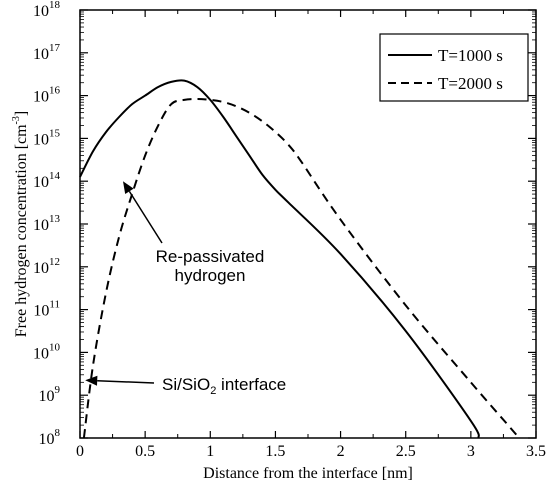 This screenshot has width=552, height=484. Describe the element at coordinates (47, 95) in the screenshot. I see `y-tick-label: 10¹⁶` at that location.